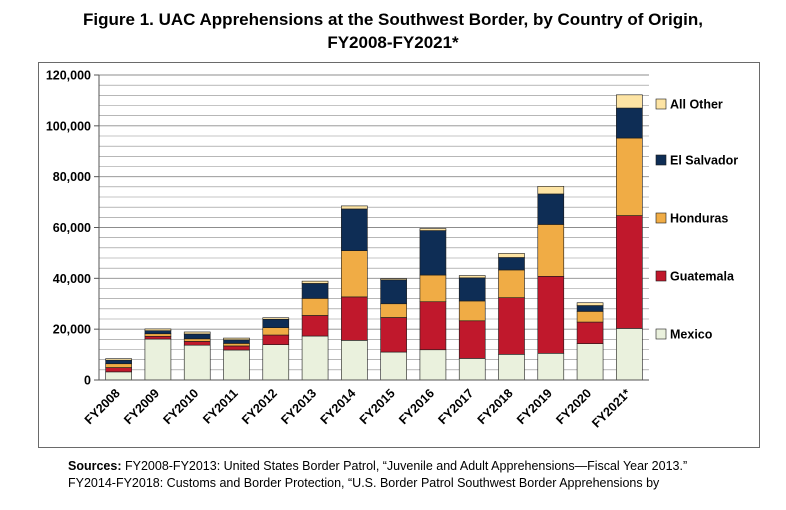  I want to click on y-tick-label: 120,000, so click(68, 76).